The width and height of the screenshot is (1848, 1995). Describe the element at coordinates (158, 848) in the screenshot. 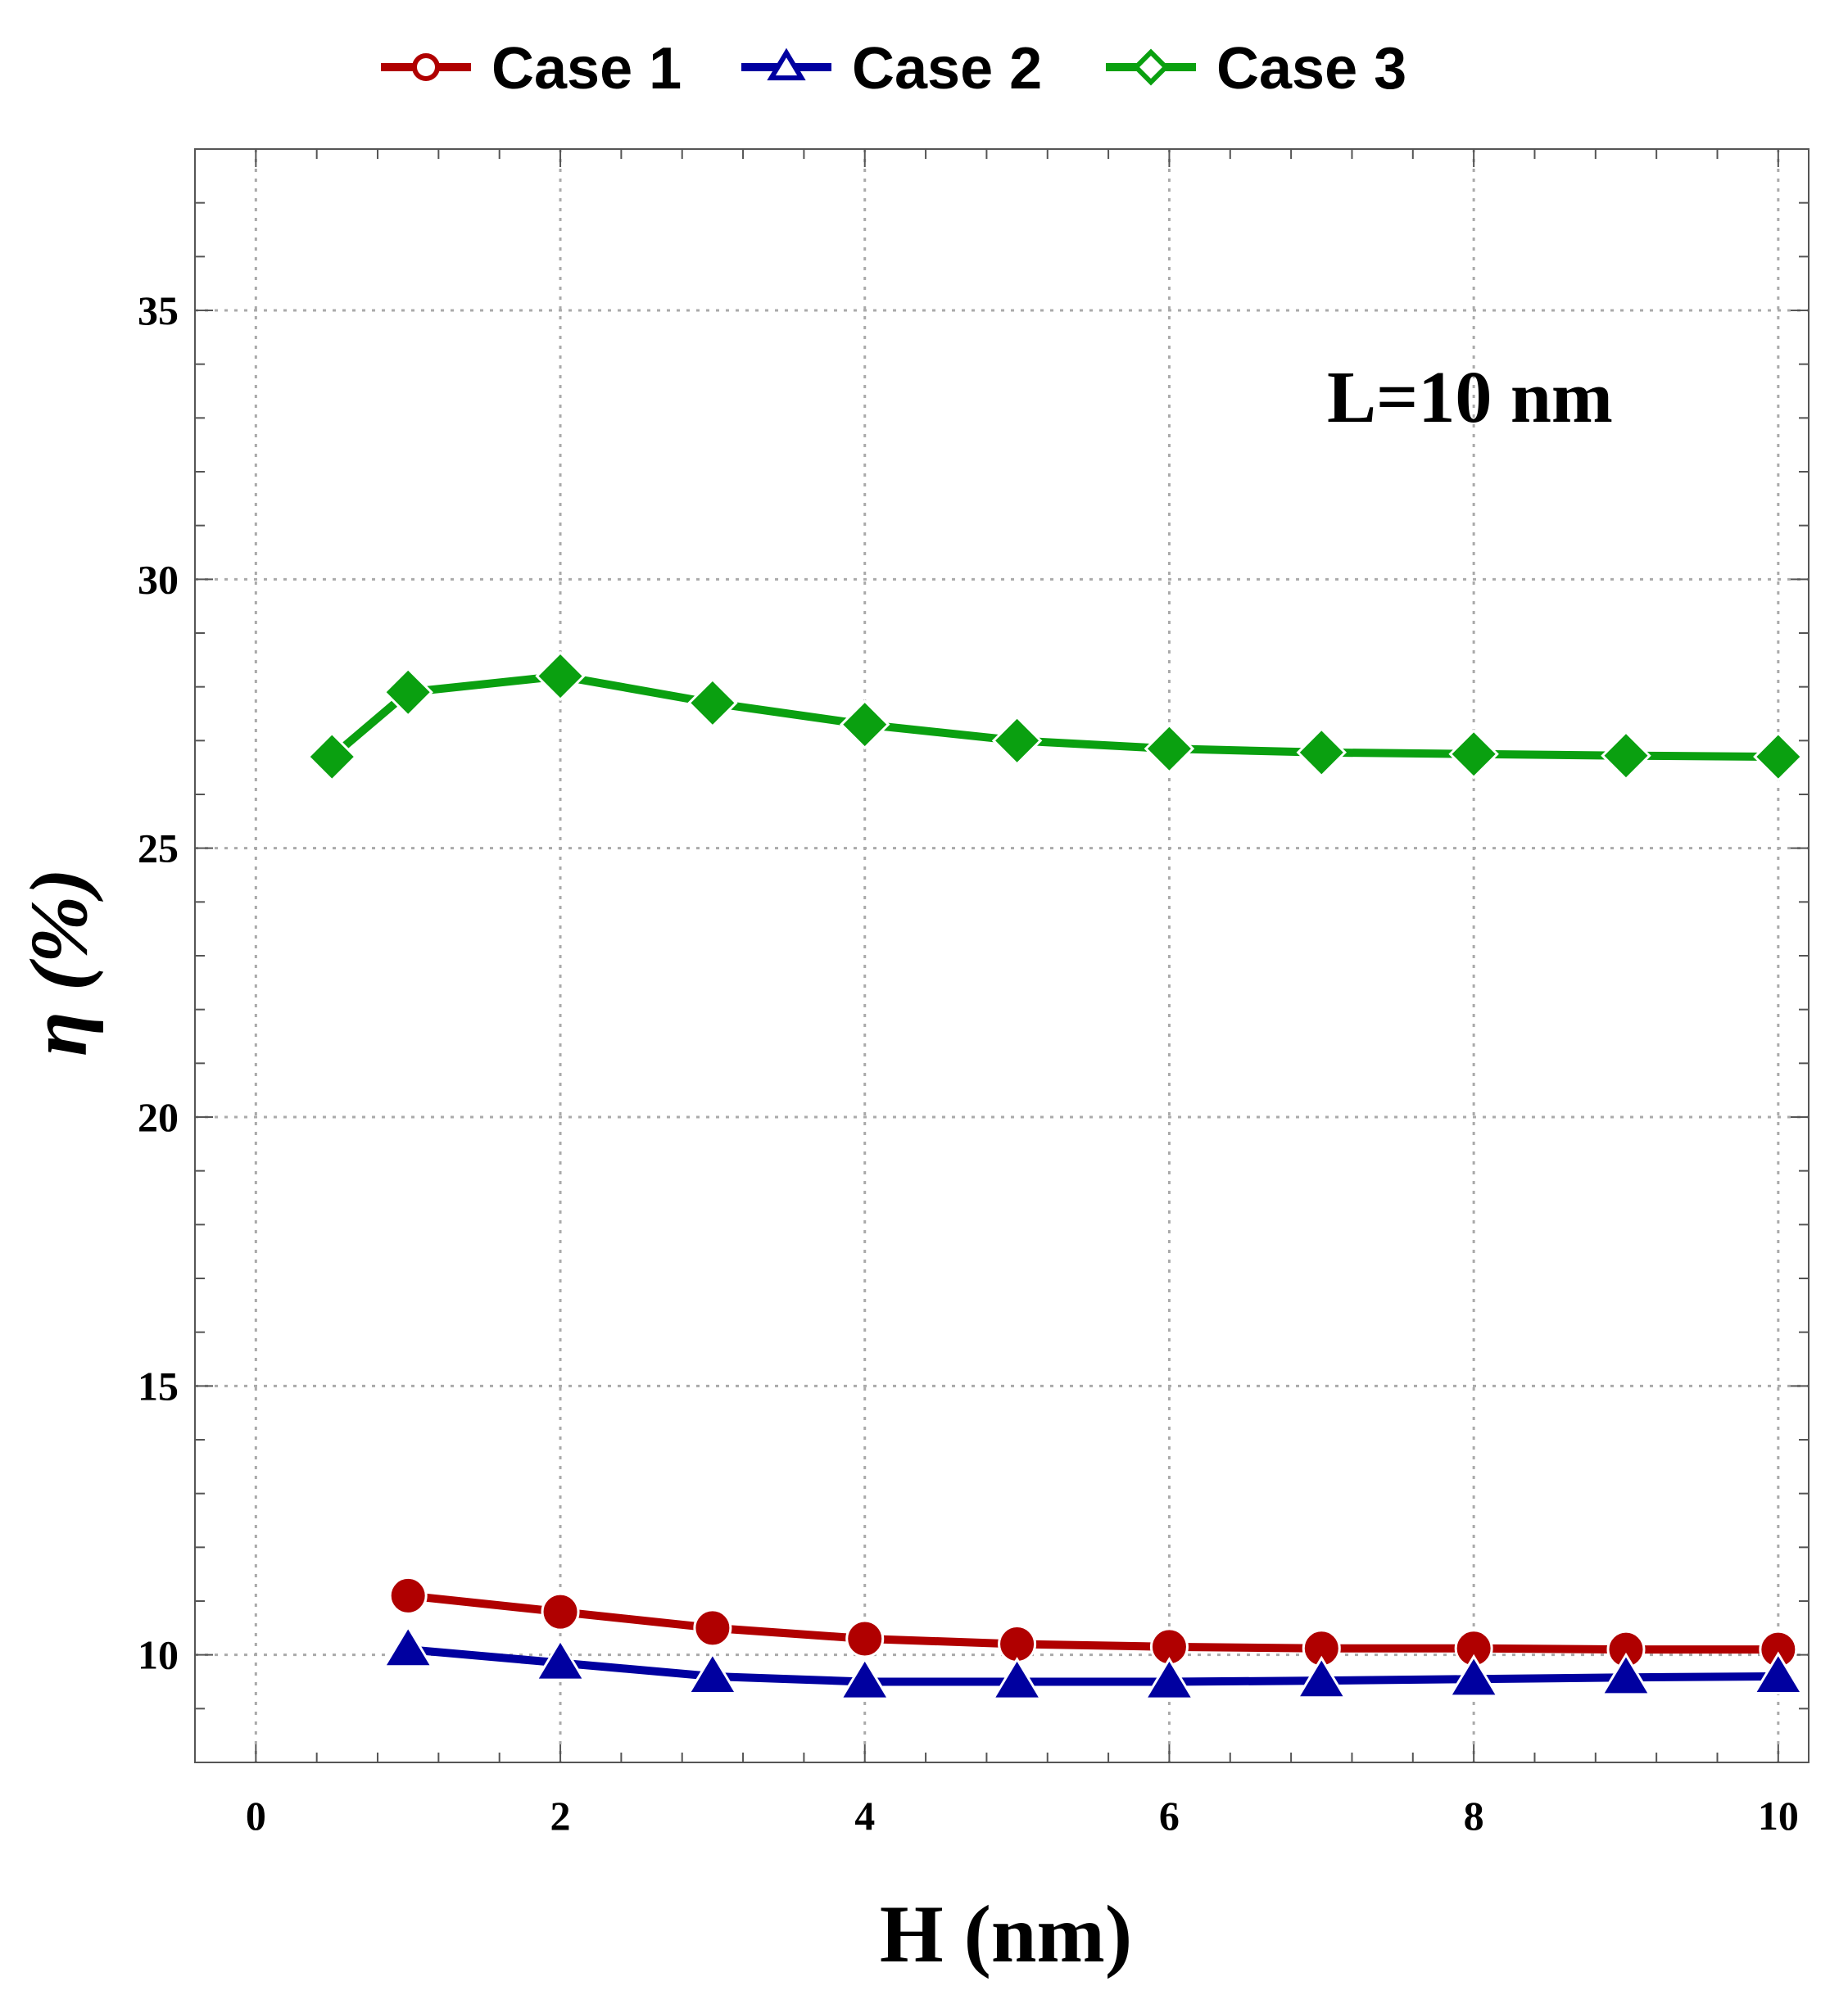

I see `y-tick-label: 25` at that location.